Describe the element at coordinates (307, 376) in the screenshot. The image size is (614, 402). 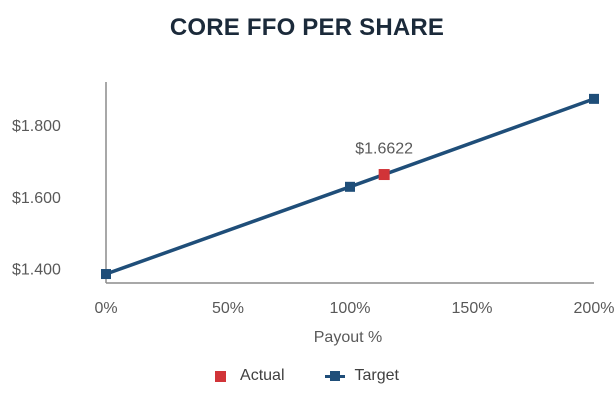
I see `chart-legend: Actual Target` at that location.